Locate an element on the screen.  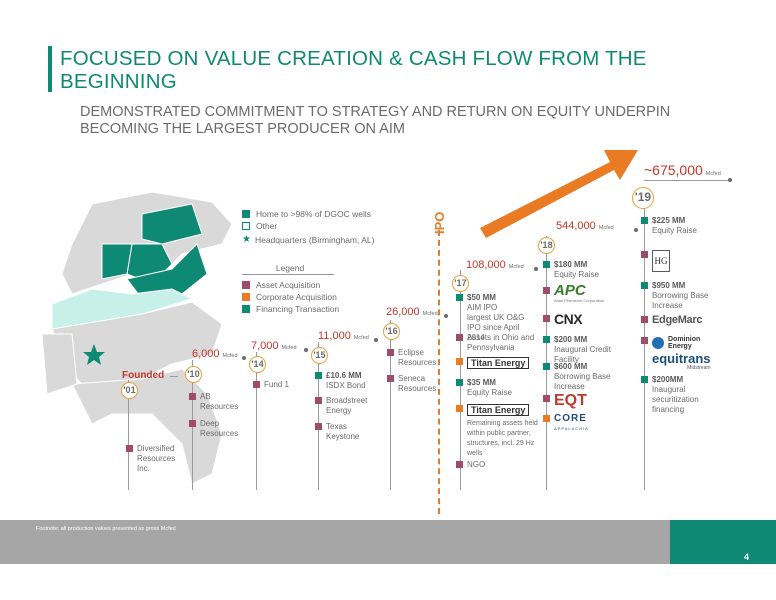
core-logo-subtitle: APPALACHIA is located at coordinates (571, 428).